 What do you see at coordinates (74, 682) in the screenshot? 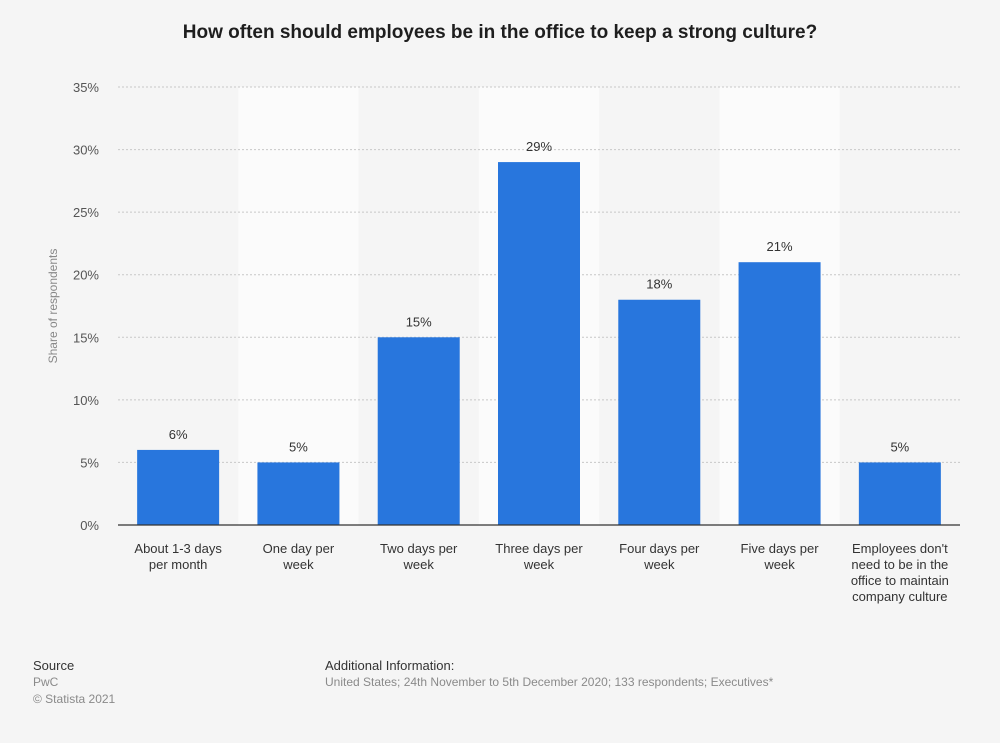
I see `source-block: Source PwC © Statista 2021` at bounding box center [74, 682].